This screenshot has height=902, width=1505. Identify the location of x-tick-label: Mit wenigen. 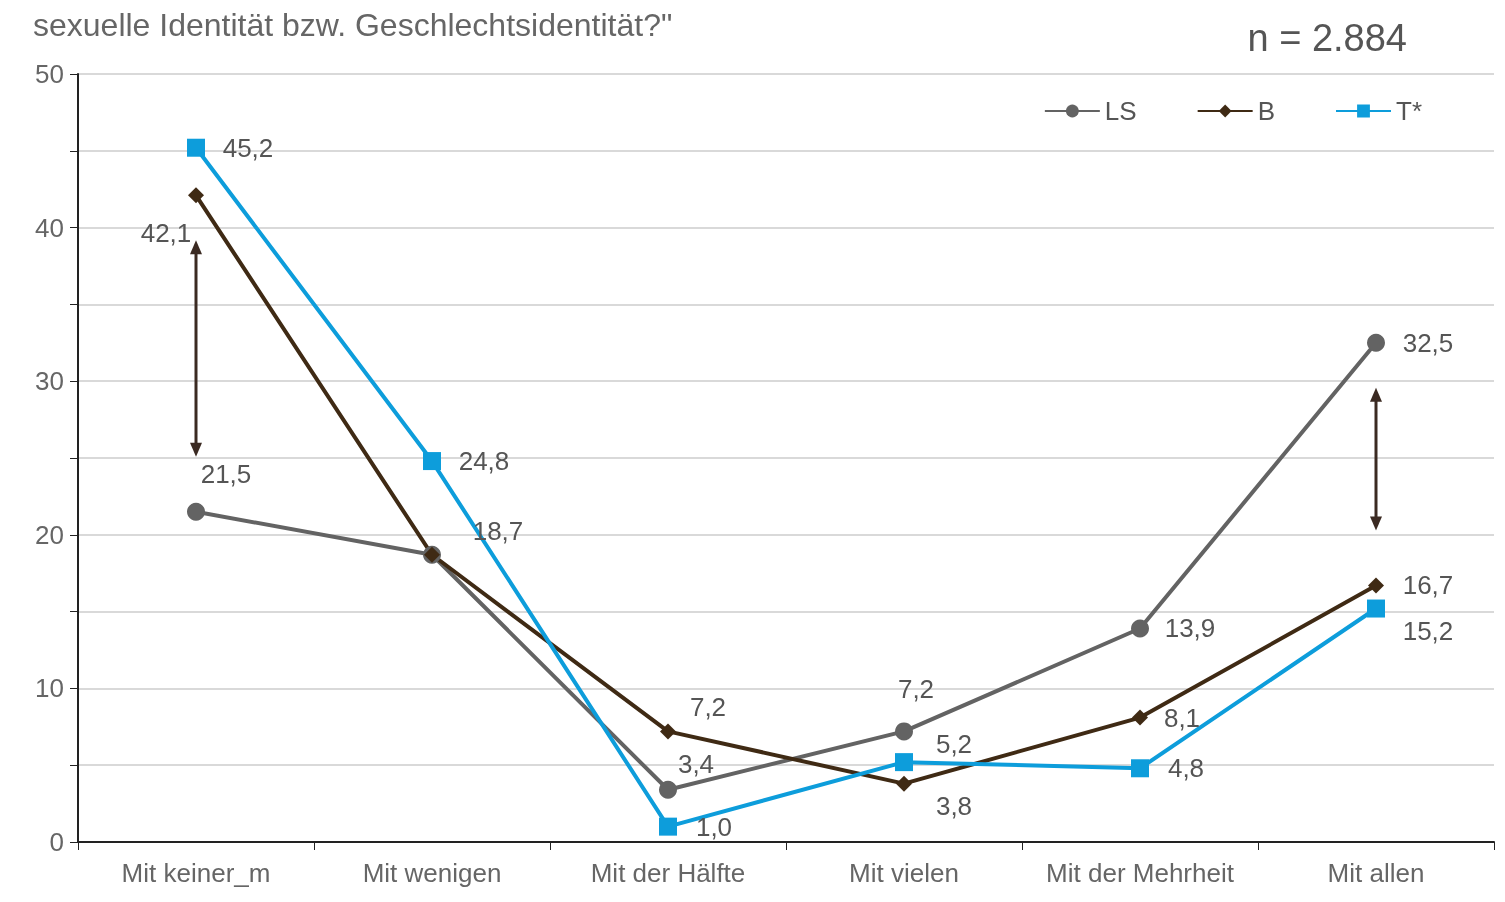
(432, 873).